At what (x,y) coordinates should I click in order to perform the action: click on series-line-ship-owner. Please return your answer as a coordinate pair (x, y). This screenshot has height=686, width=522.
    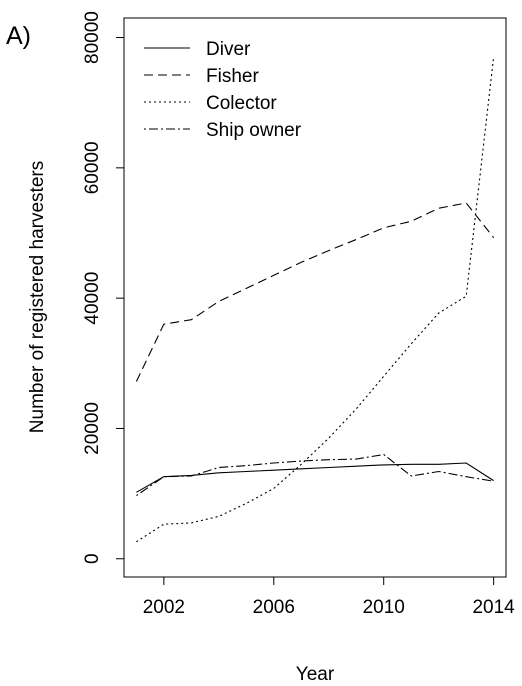
    Looking at the image, I should click on (315, 475).